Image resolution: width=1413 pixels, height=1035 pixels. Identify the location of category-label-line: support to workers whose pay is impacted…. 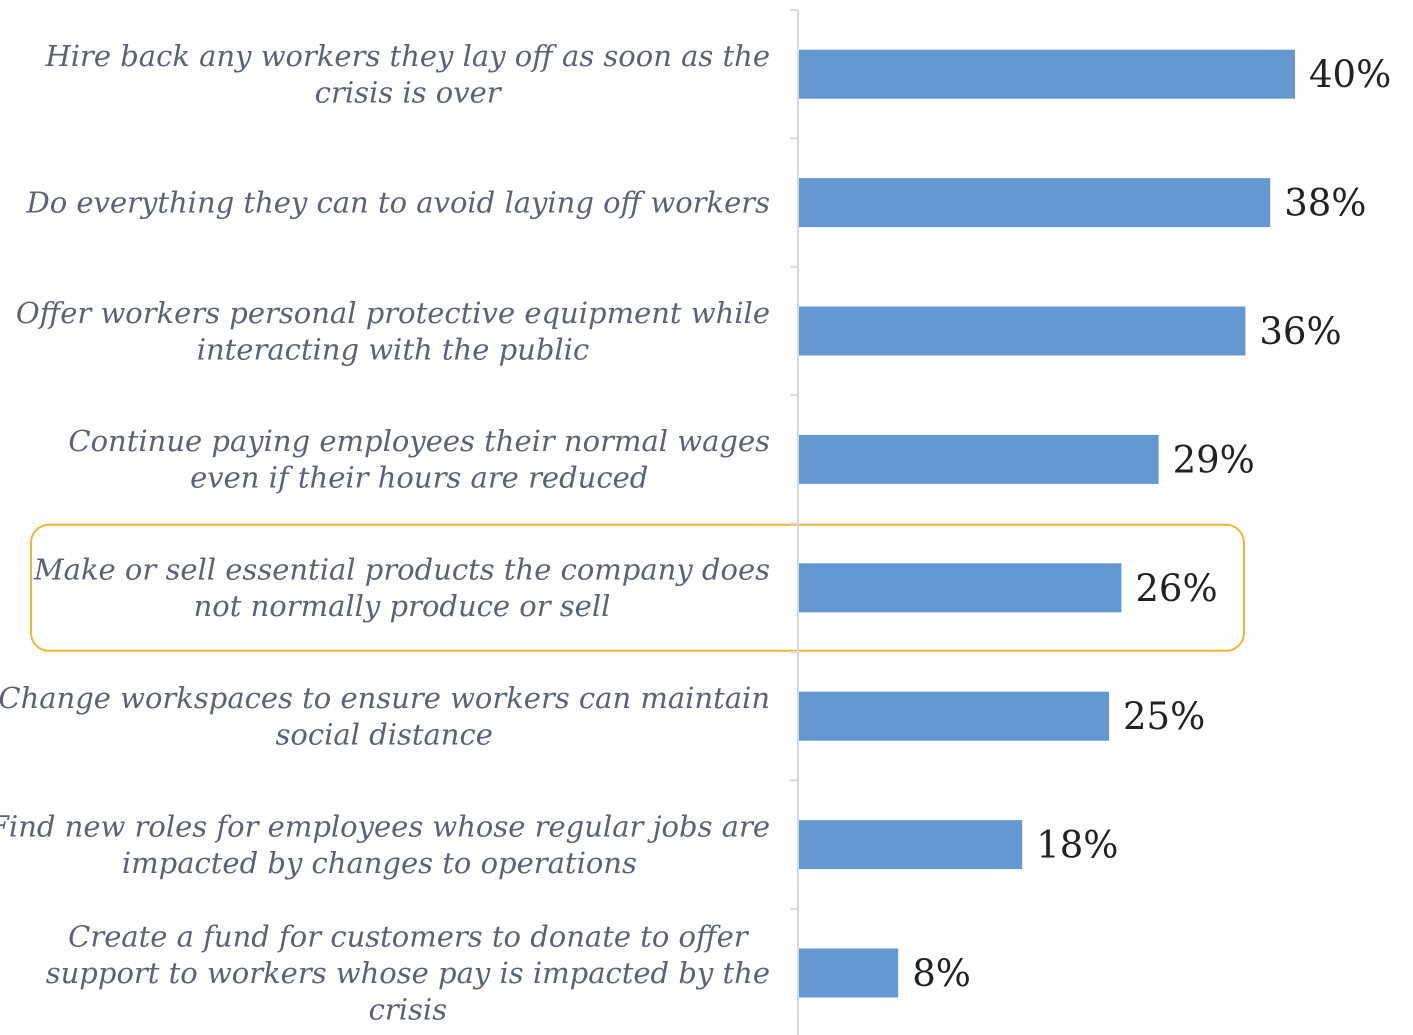
(408, 973).